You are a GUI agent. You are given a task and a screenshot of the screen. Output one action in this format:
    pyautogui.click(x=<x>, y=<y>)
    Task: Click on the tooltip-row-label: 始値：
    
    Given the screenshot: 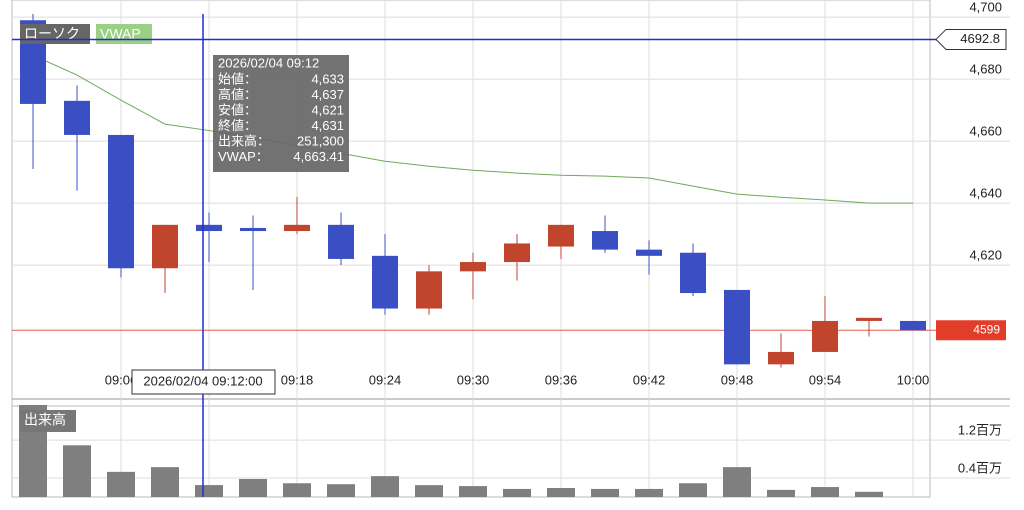 What is the action you would take?
    pyautogui.click(x=237, y=78)
    